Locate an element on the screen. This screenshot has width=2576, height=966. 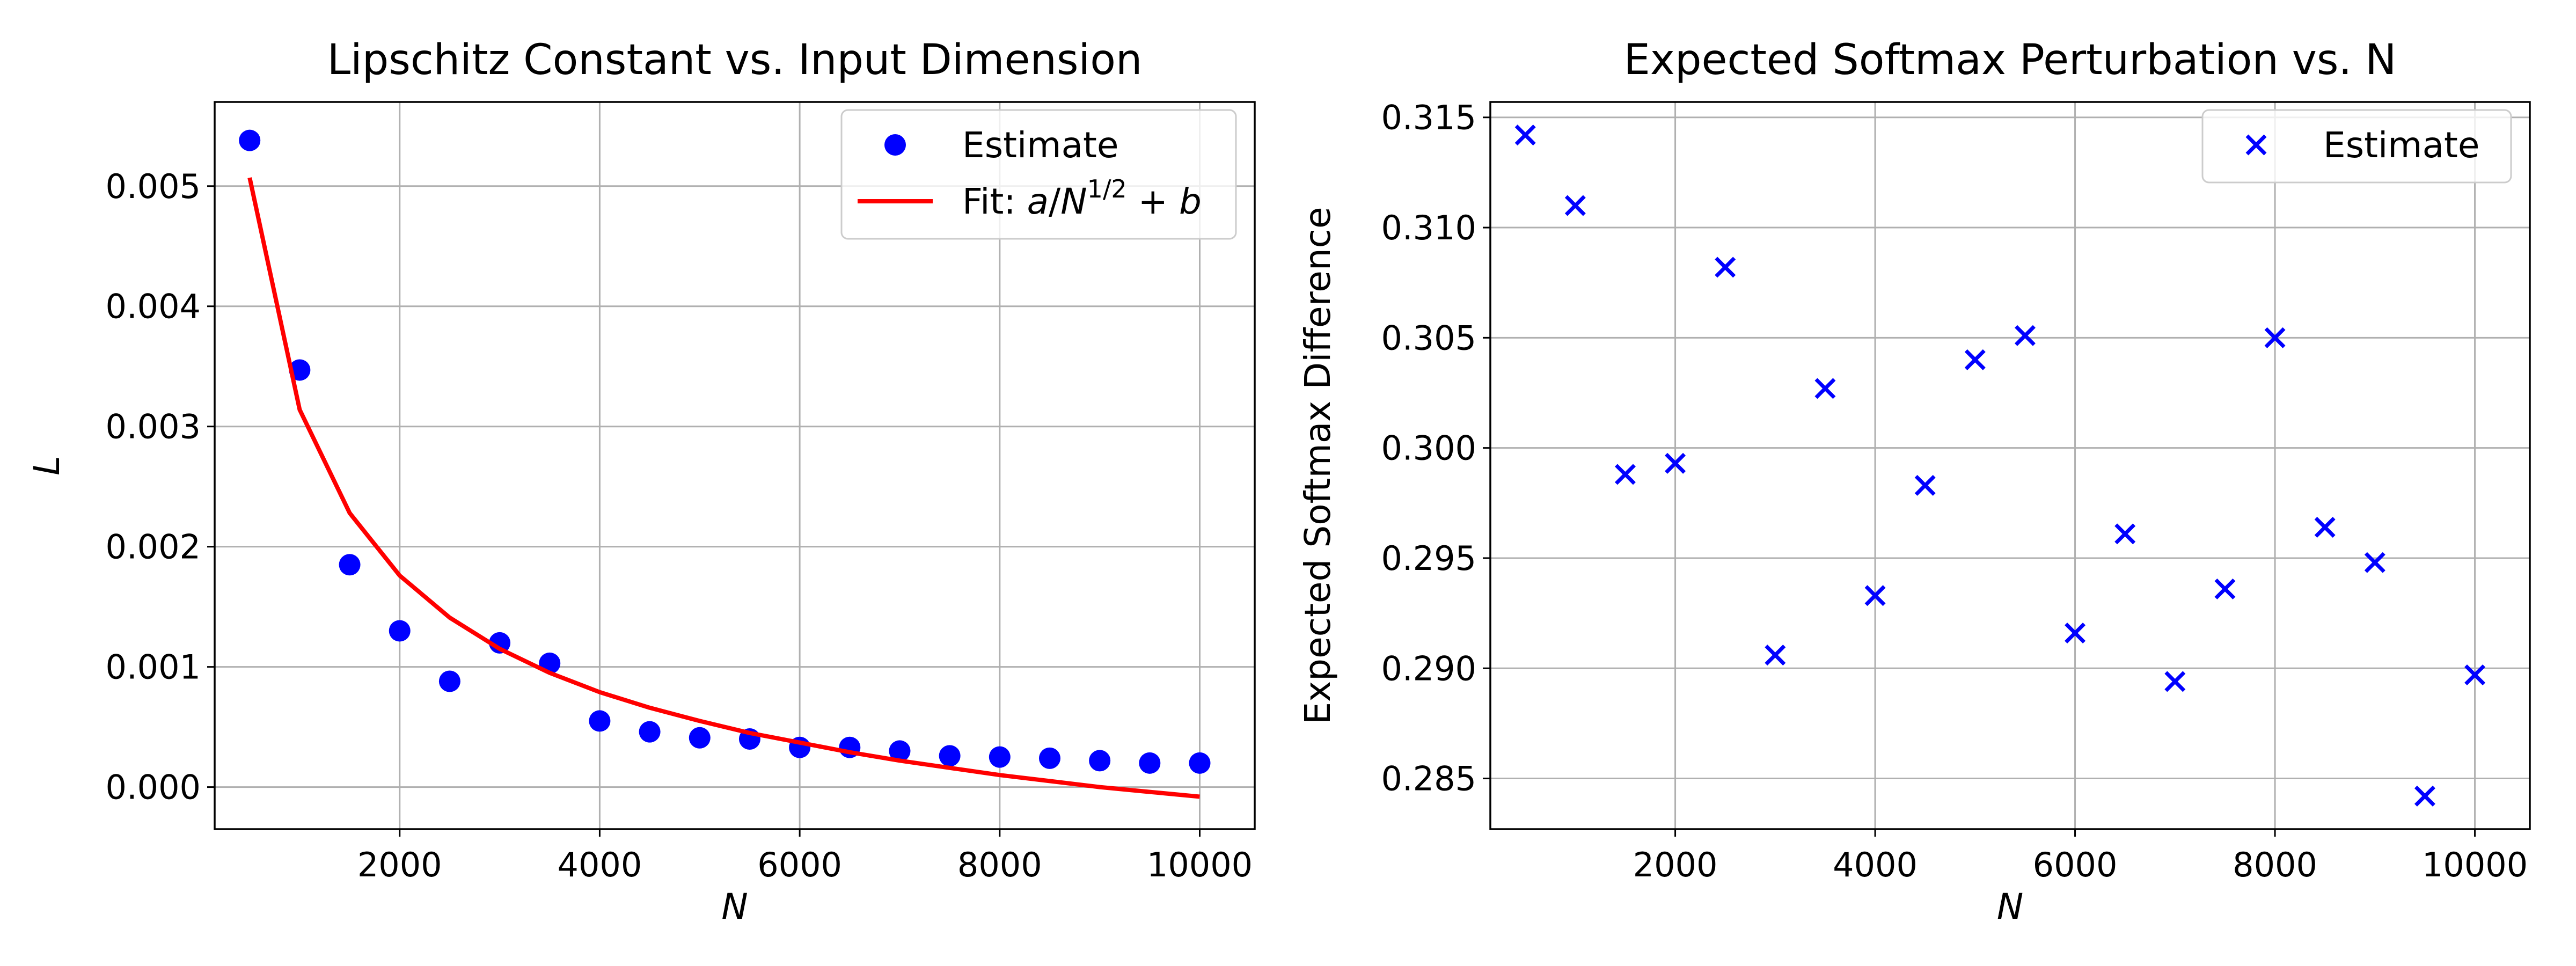
legend-label: Fit: a/N1/2 + b is located at coordinates (1082, 198).